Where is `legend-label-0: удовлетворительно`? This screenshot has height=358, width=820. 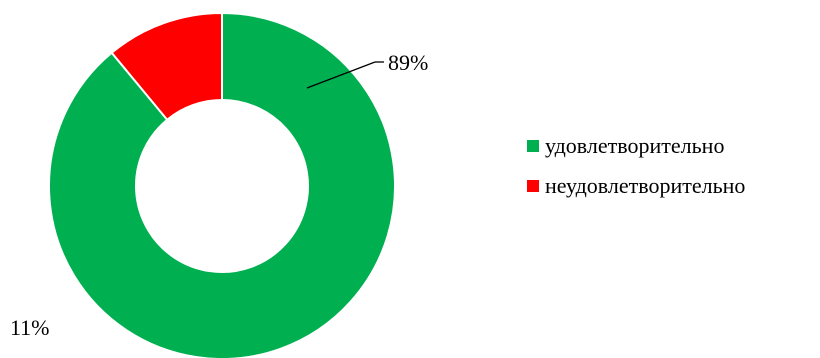 legend-label-0: удовлетворительно is located at coordinates (635, 145).